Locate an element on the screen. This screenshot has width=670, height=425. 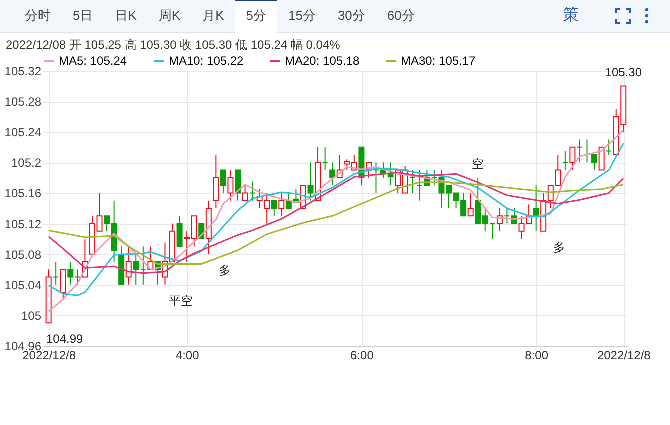
legend-label: MA5: 105.24 is located at coordinates (93, 61).